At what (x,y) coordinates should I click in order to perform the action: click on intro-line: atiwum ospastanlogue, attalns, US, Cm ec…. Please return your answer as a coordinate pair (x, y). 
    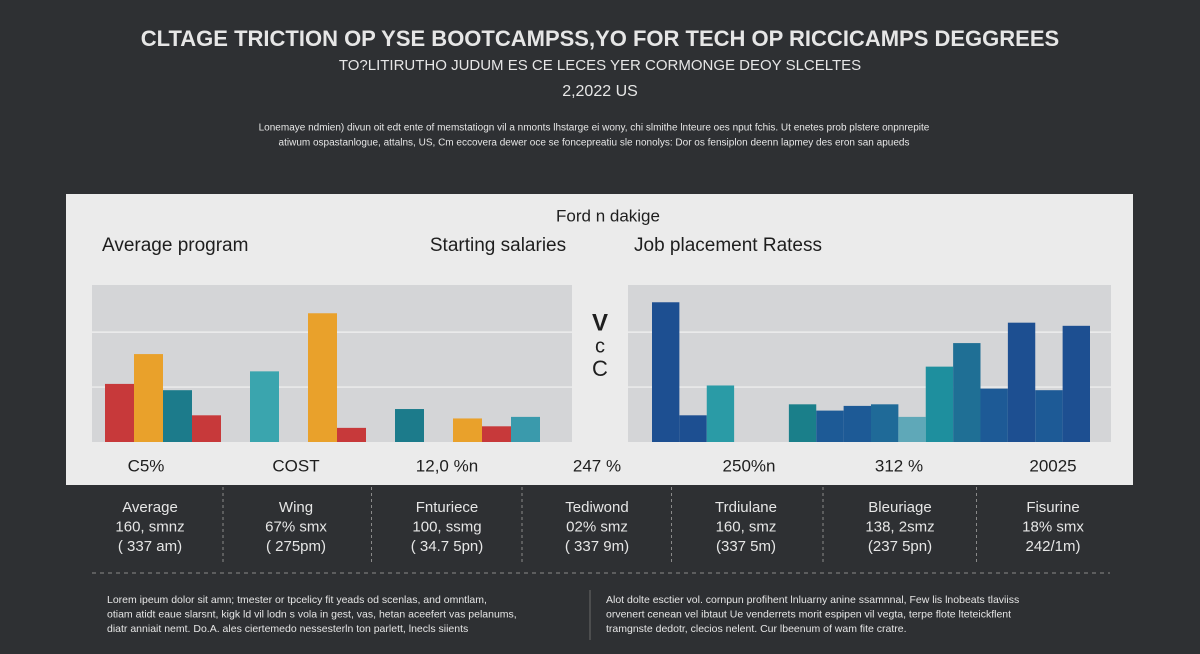
    Looking at the image, I should click on (594, 143).